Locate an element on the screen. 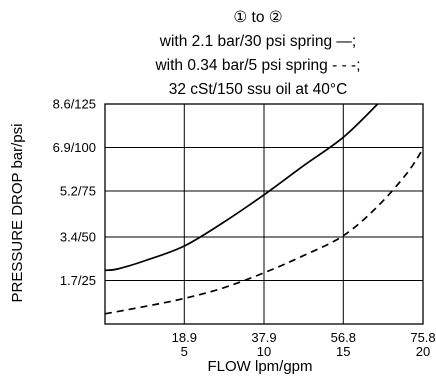 This screenshot has width=436, height=379. title-line-2: with 2.1 bar/30 psi spring —; is located at coordinates (257, 41).